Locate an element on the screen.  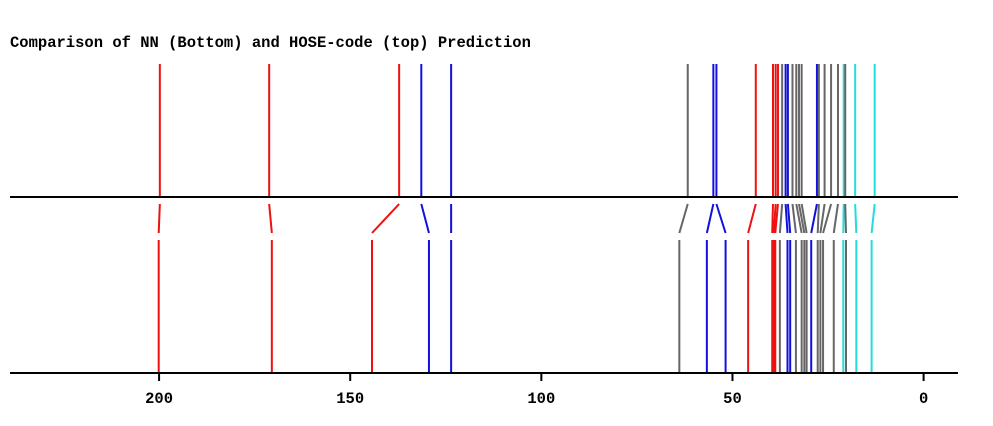
x-tick-label: 50 is located at coordinates (732, 399).